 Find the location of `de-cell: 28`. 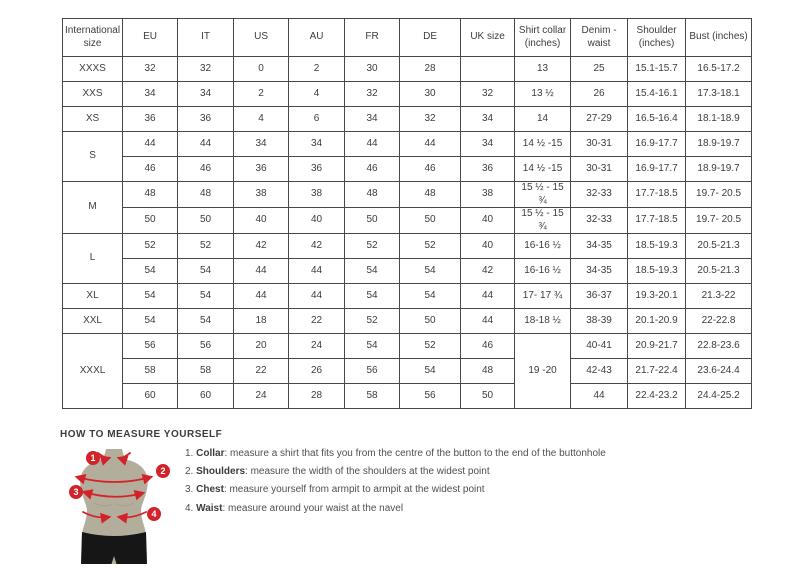

de-cell: 28 is located at coordinates (430, 69).